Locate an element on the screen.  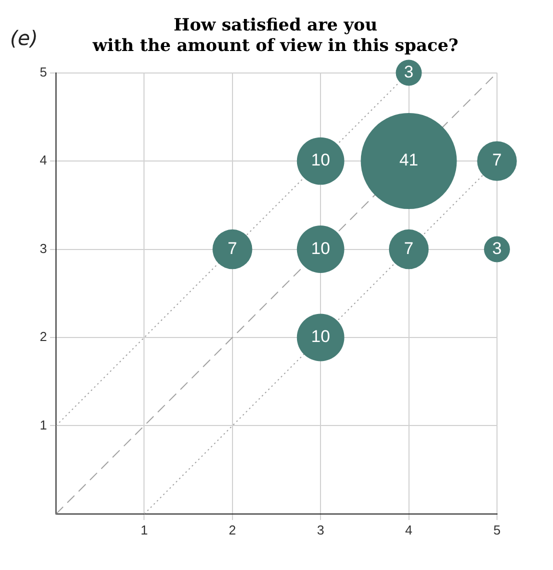
y-tick-label: 4 is located at coordinates (44, 160).